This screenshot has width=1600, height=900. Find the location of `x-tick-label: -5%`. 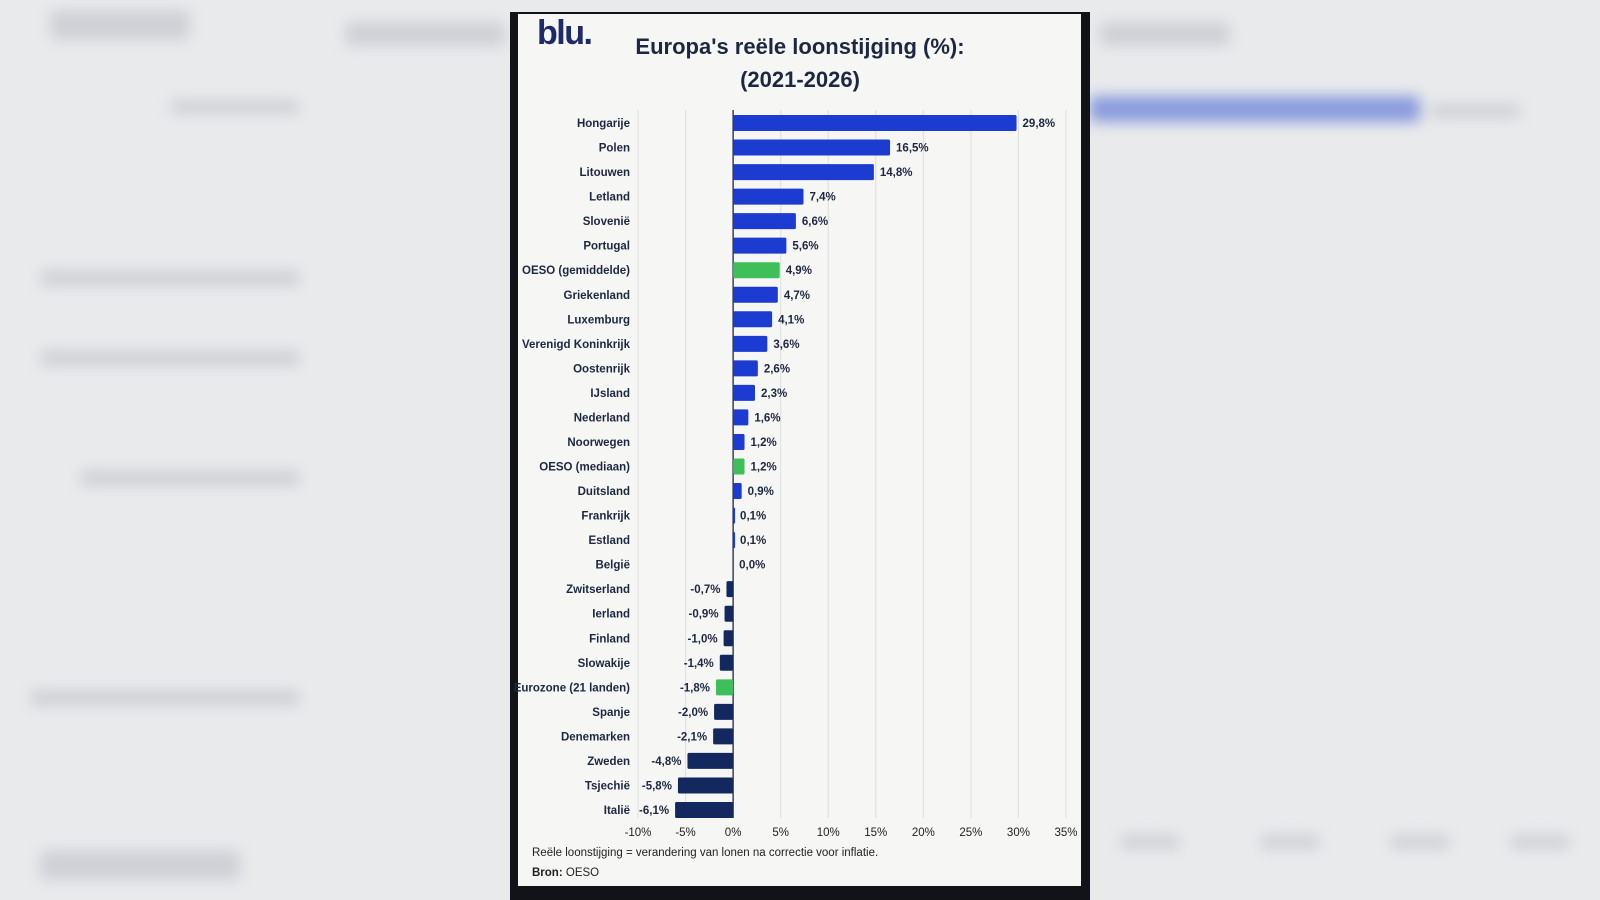

x-tick-label: -5% is located at coordinates (685, 833).